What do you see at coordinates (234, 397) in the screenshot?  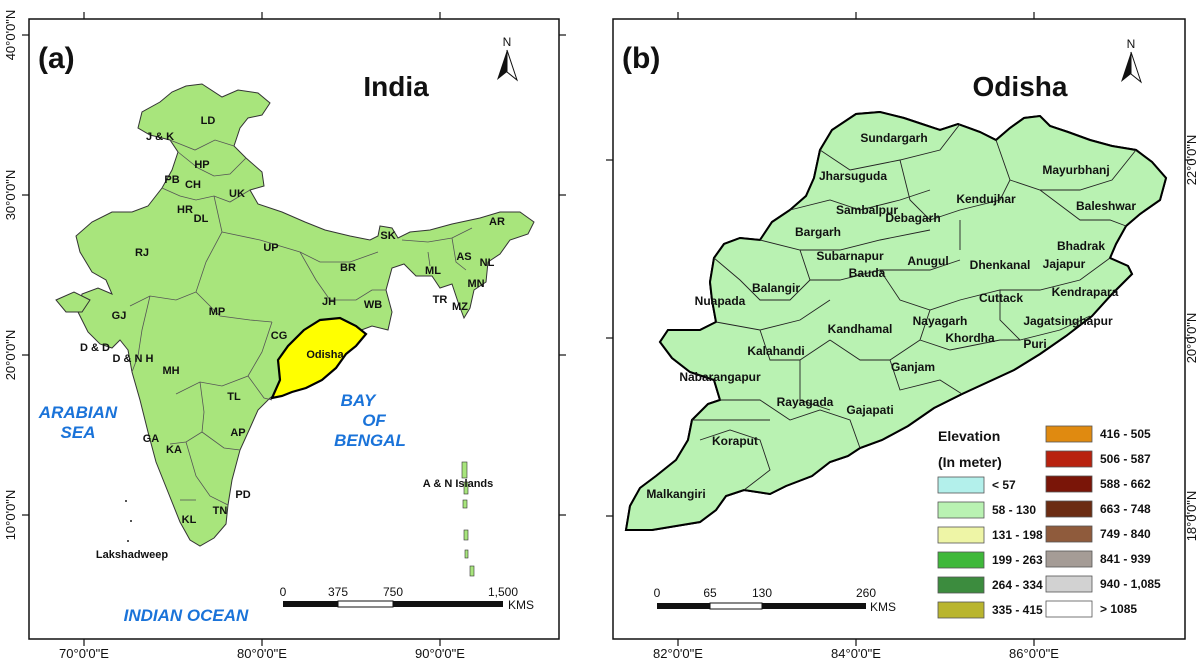 I see `state-label: TL` at bounding box center [234, 397].